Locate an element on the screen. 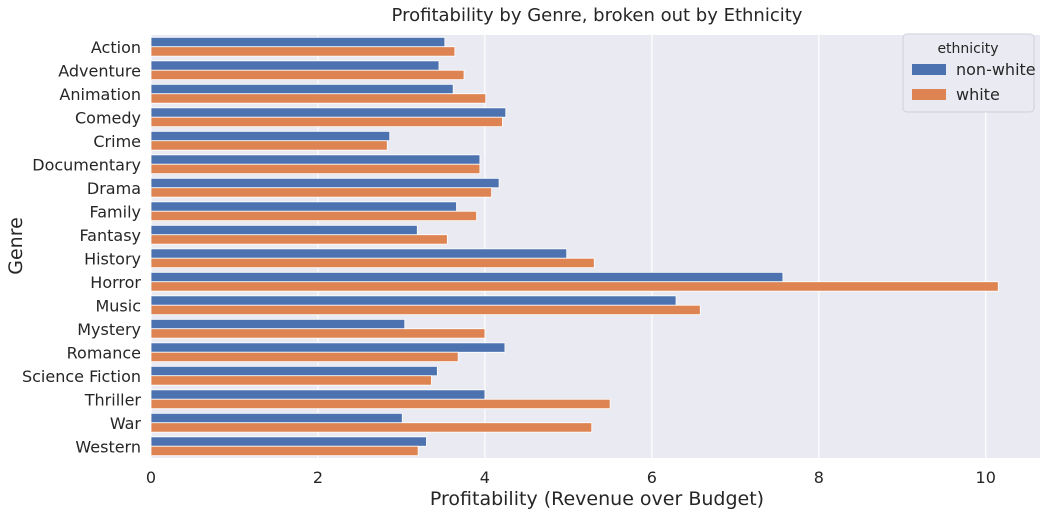 The width and height of the screenshot is (1051, 515). x-tick-label: 2 is located at coordinates (318, 477).